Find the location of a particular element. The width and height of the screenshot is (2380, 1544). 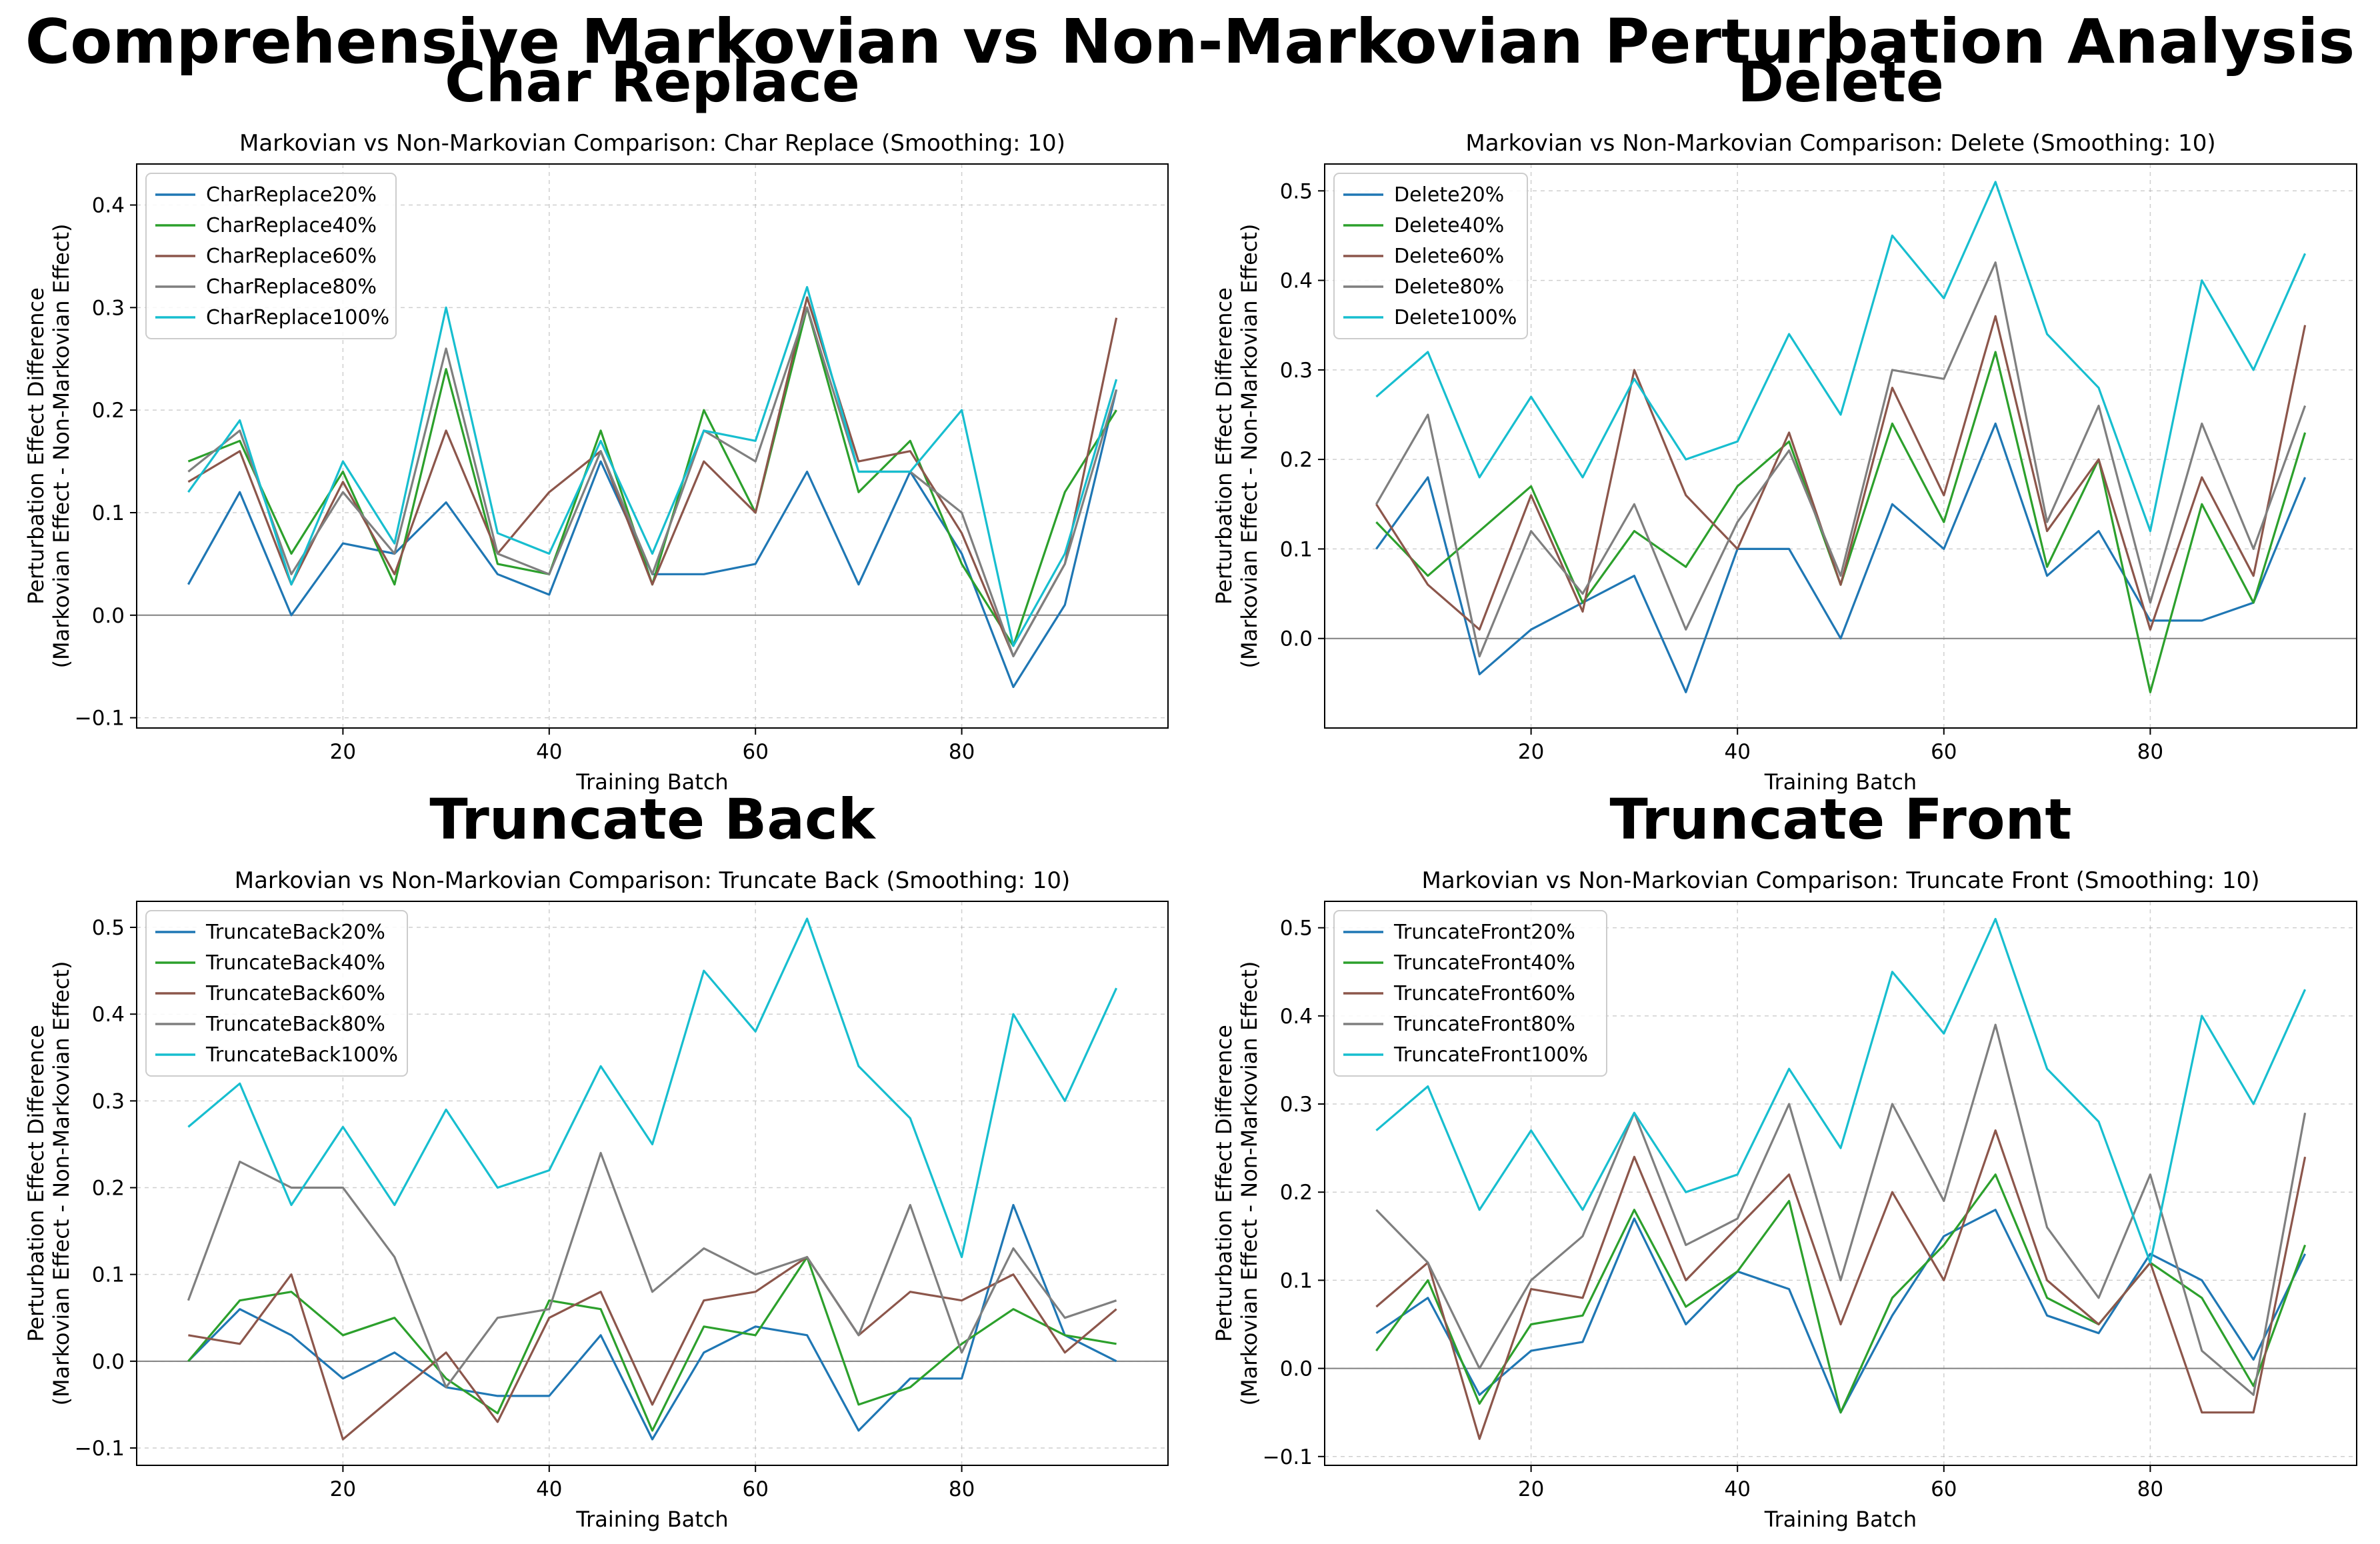

panel-title: Delete is located at coordinates (1840, 82).